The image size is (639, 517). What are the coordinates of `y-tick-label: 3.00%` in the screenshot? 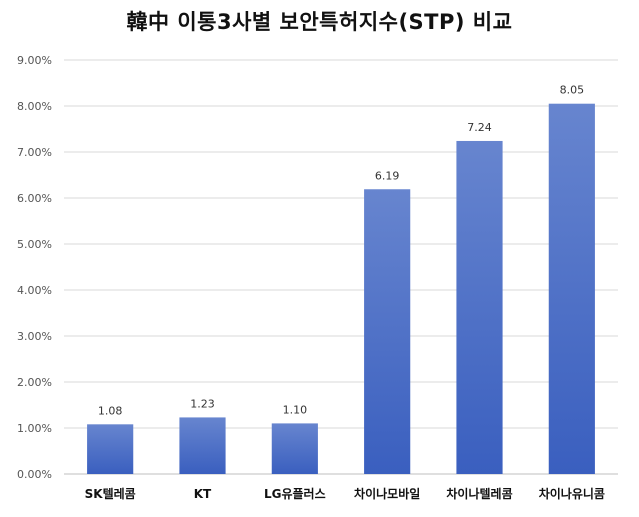 It's located at (34, 336).